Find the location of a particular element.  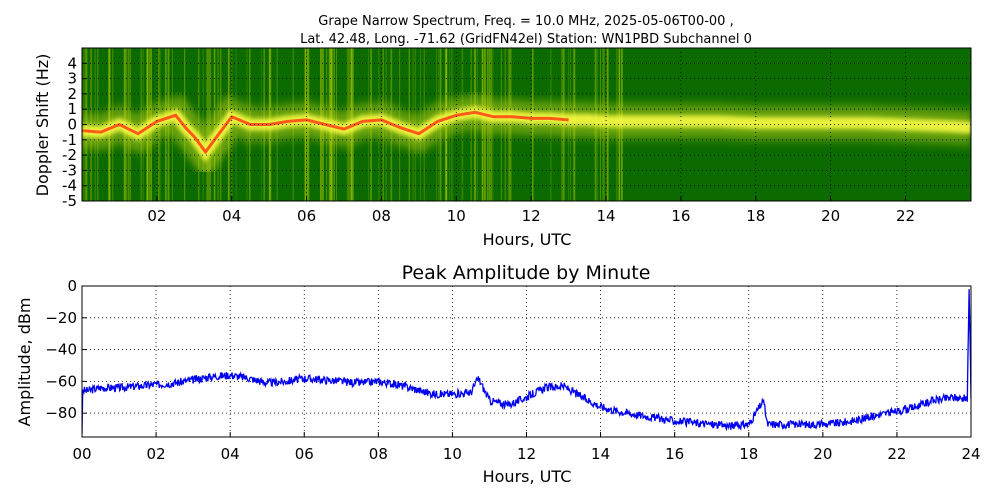

amplitude-ylabel: Amplitude, dBm is located at coordinates (24, 362).